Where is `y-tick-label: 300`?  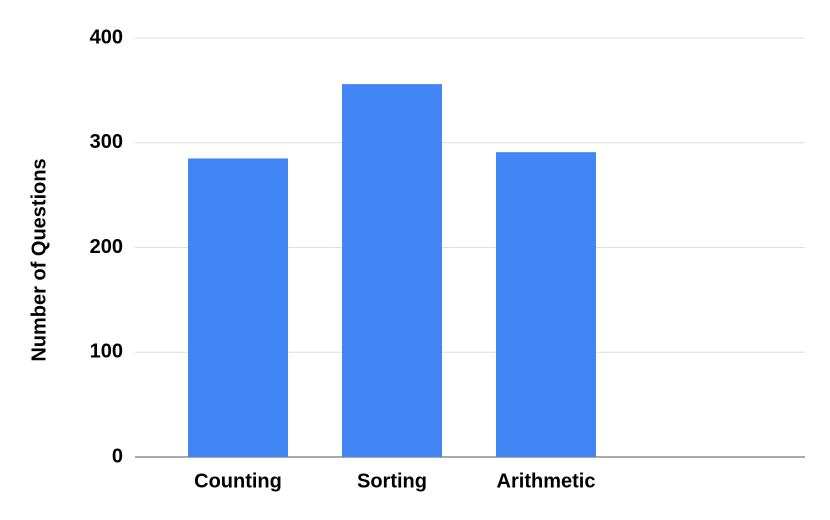
y-tick-label: 300 is located at coordinates (106, 142).